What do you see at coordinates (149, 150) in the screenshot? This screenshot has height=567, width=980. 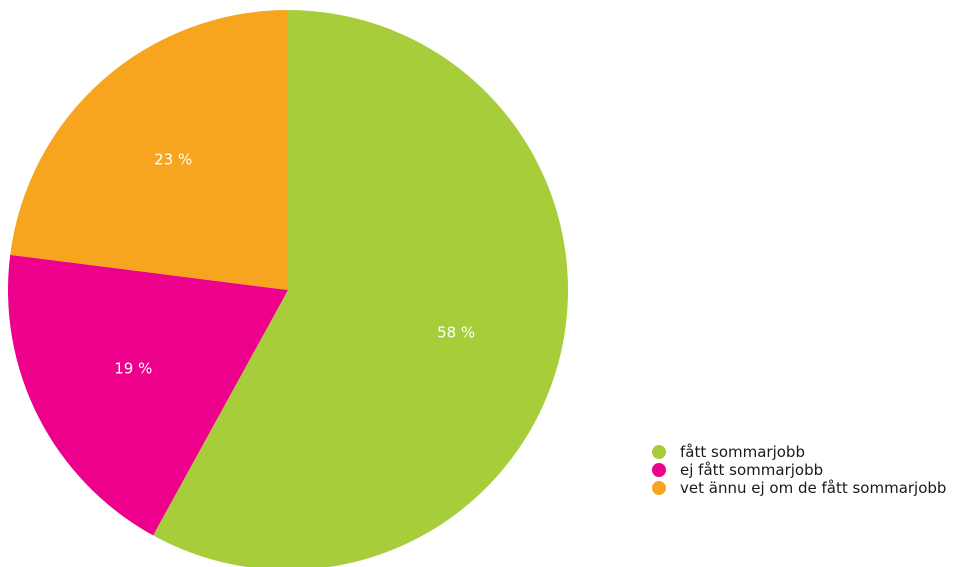 I see `pie-slice-vet-annu-ej` at bounding box center [149, 150].